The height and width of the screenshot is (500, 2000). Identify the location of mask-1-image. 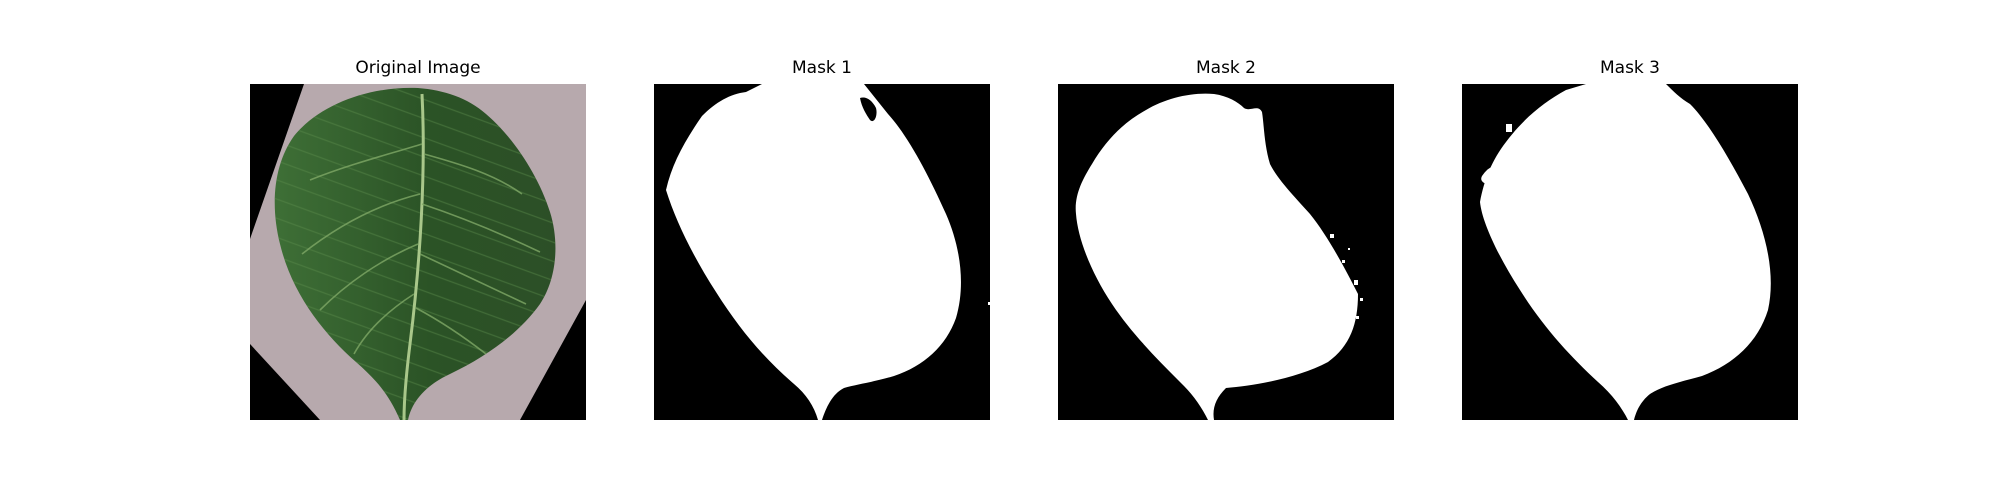
(822, 252).